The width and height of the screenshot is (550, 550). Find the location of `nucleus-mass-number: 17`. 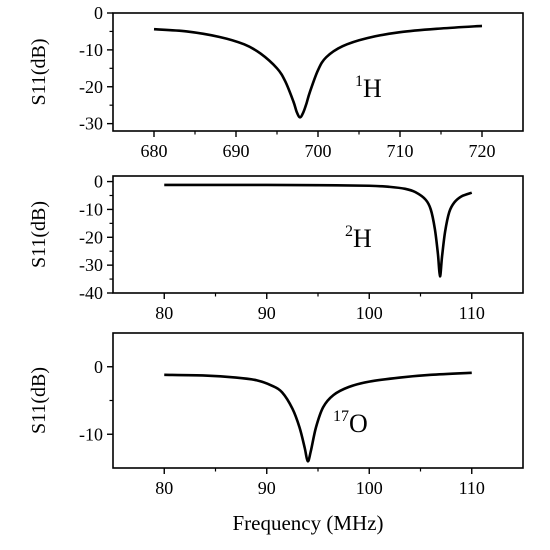

nucleus-mass-number: 17 is located at coordinates (341, 416).